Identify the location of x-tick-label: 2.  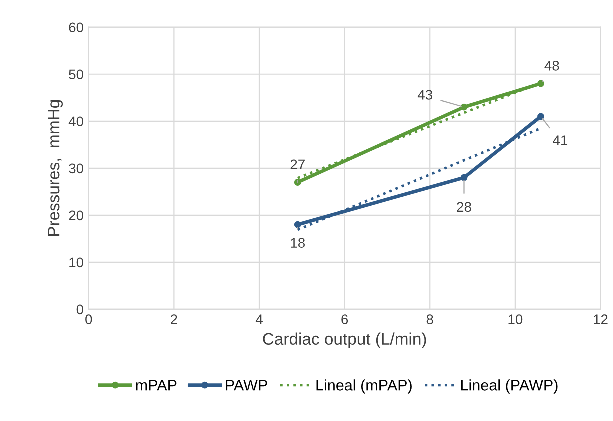
(174, 319).